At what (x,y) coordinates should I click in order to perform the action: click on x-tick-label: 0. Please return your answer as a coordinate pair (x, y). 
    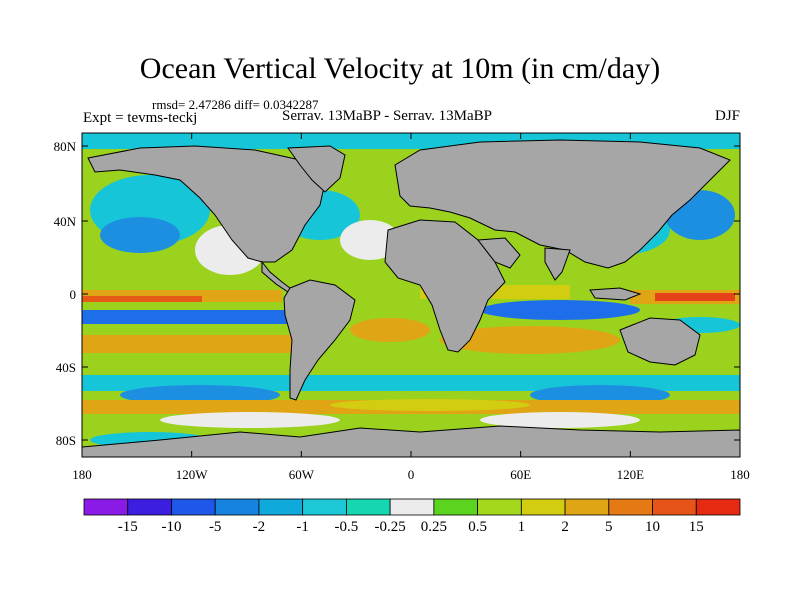
    Looking at the image, I should click on (411, 474).